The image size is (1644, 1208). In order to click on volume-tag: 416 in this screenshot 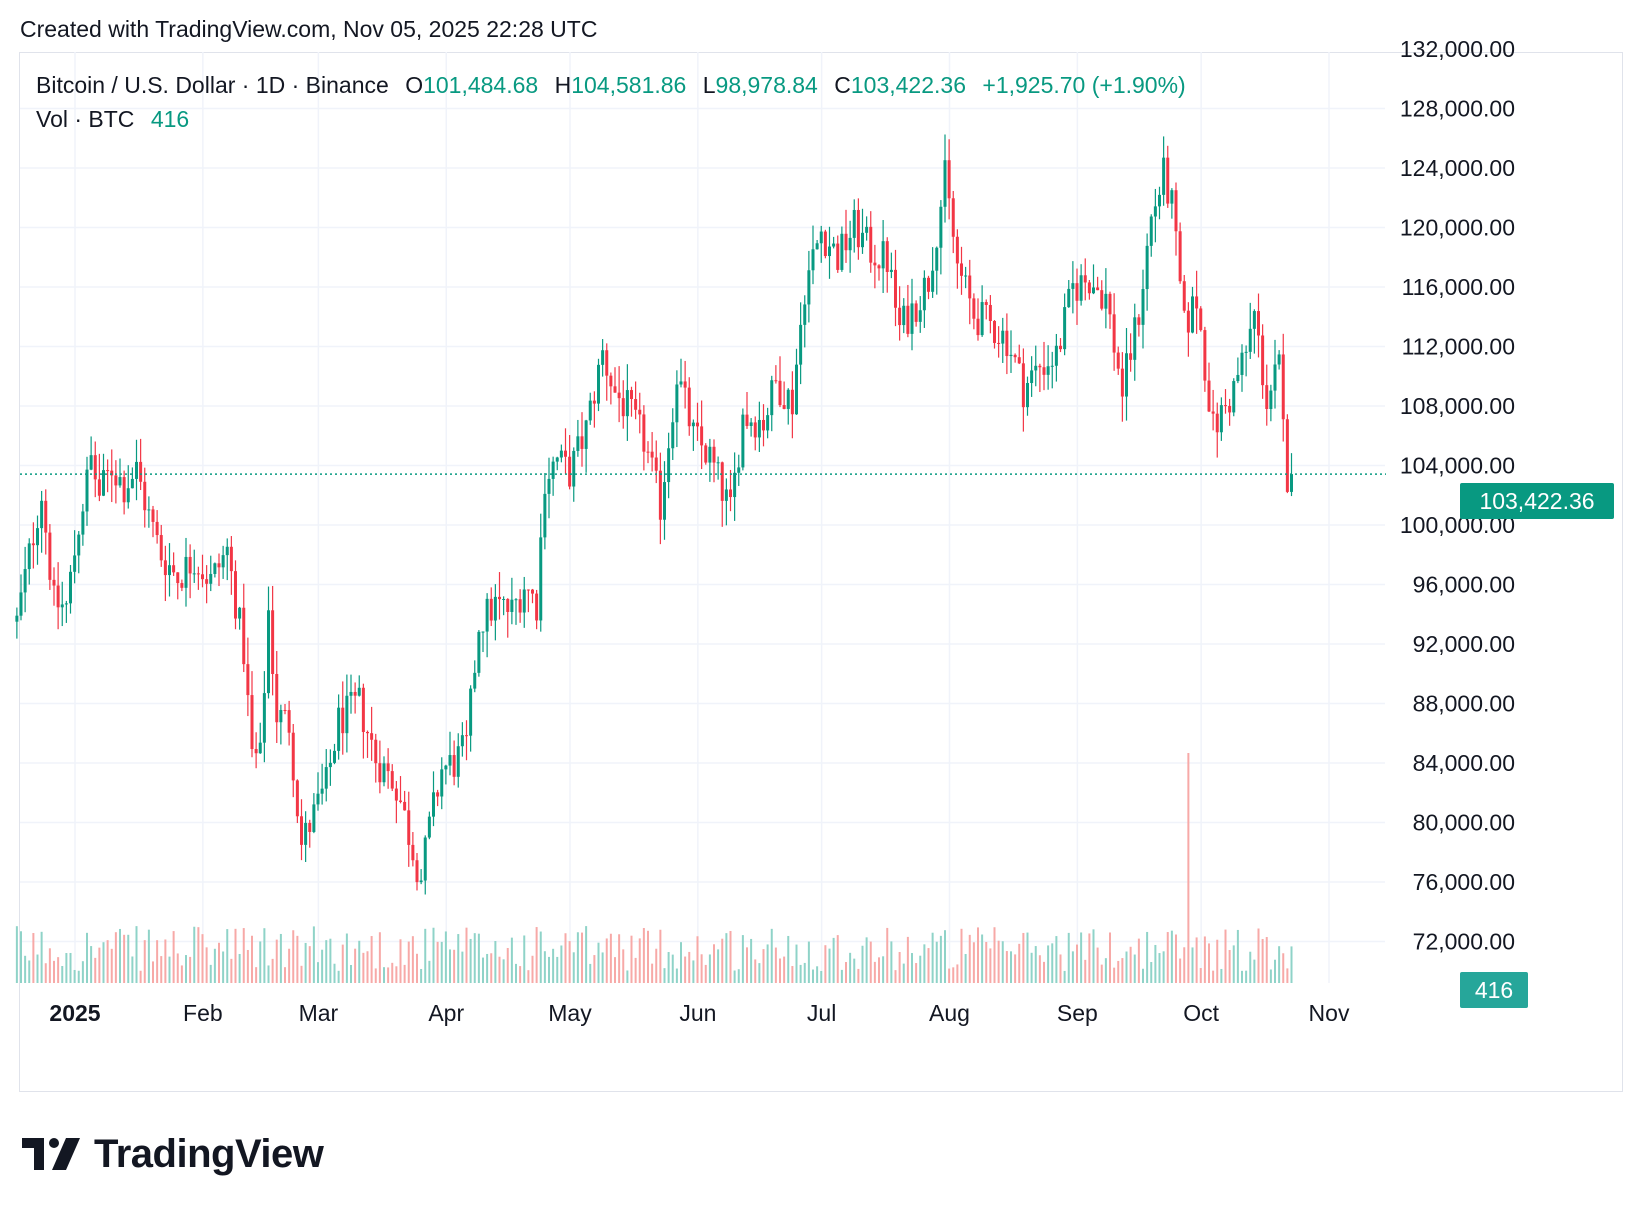, I will do `click(1494, 990)`.